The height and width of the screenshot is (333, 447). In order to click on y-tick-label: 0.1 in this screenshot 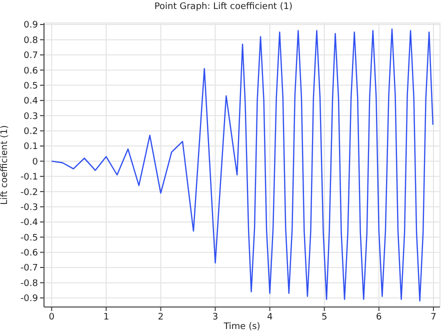, I will do `click(31, 147)`.